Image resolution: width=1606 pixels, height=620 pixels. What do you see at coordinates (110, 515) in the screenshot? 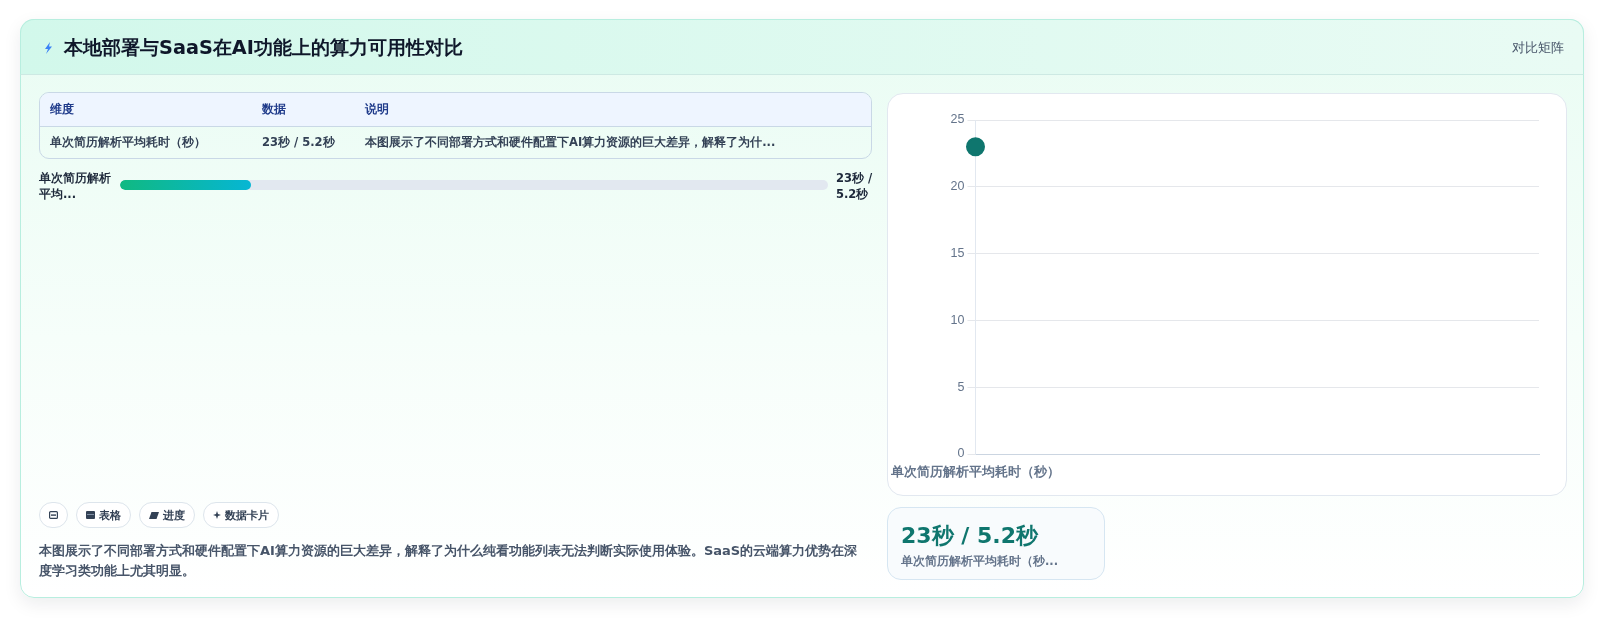
I see `text: 表格` at bounding box center [110, 515].